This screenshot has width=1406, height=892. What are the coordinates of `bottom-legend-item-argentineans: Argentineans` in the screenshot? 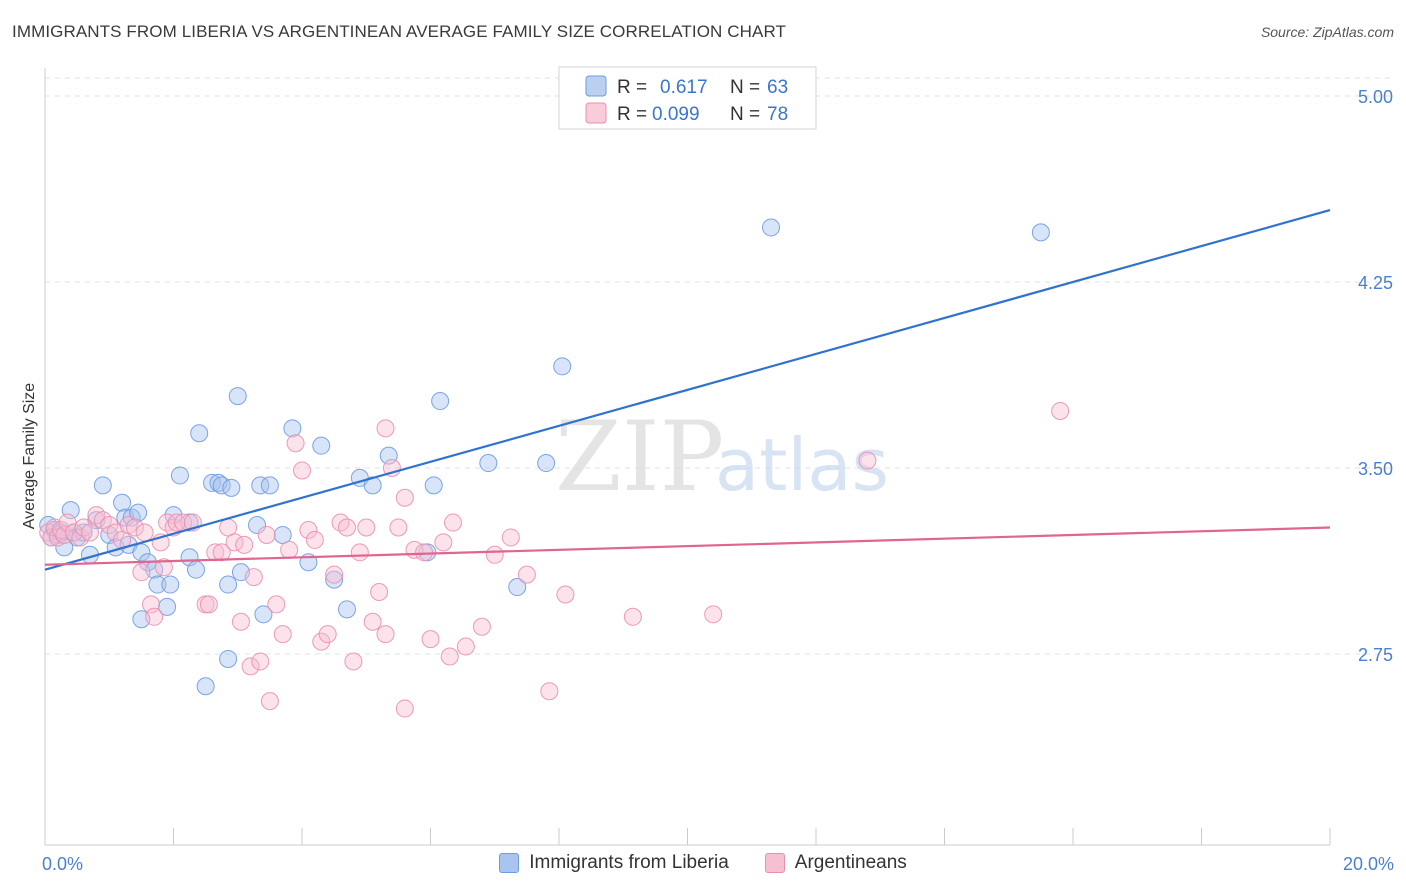 It's located at (835, 863).